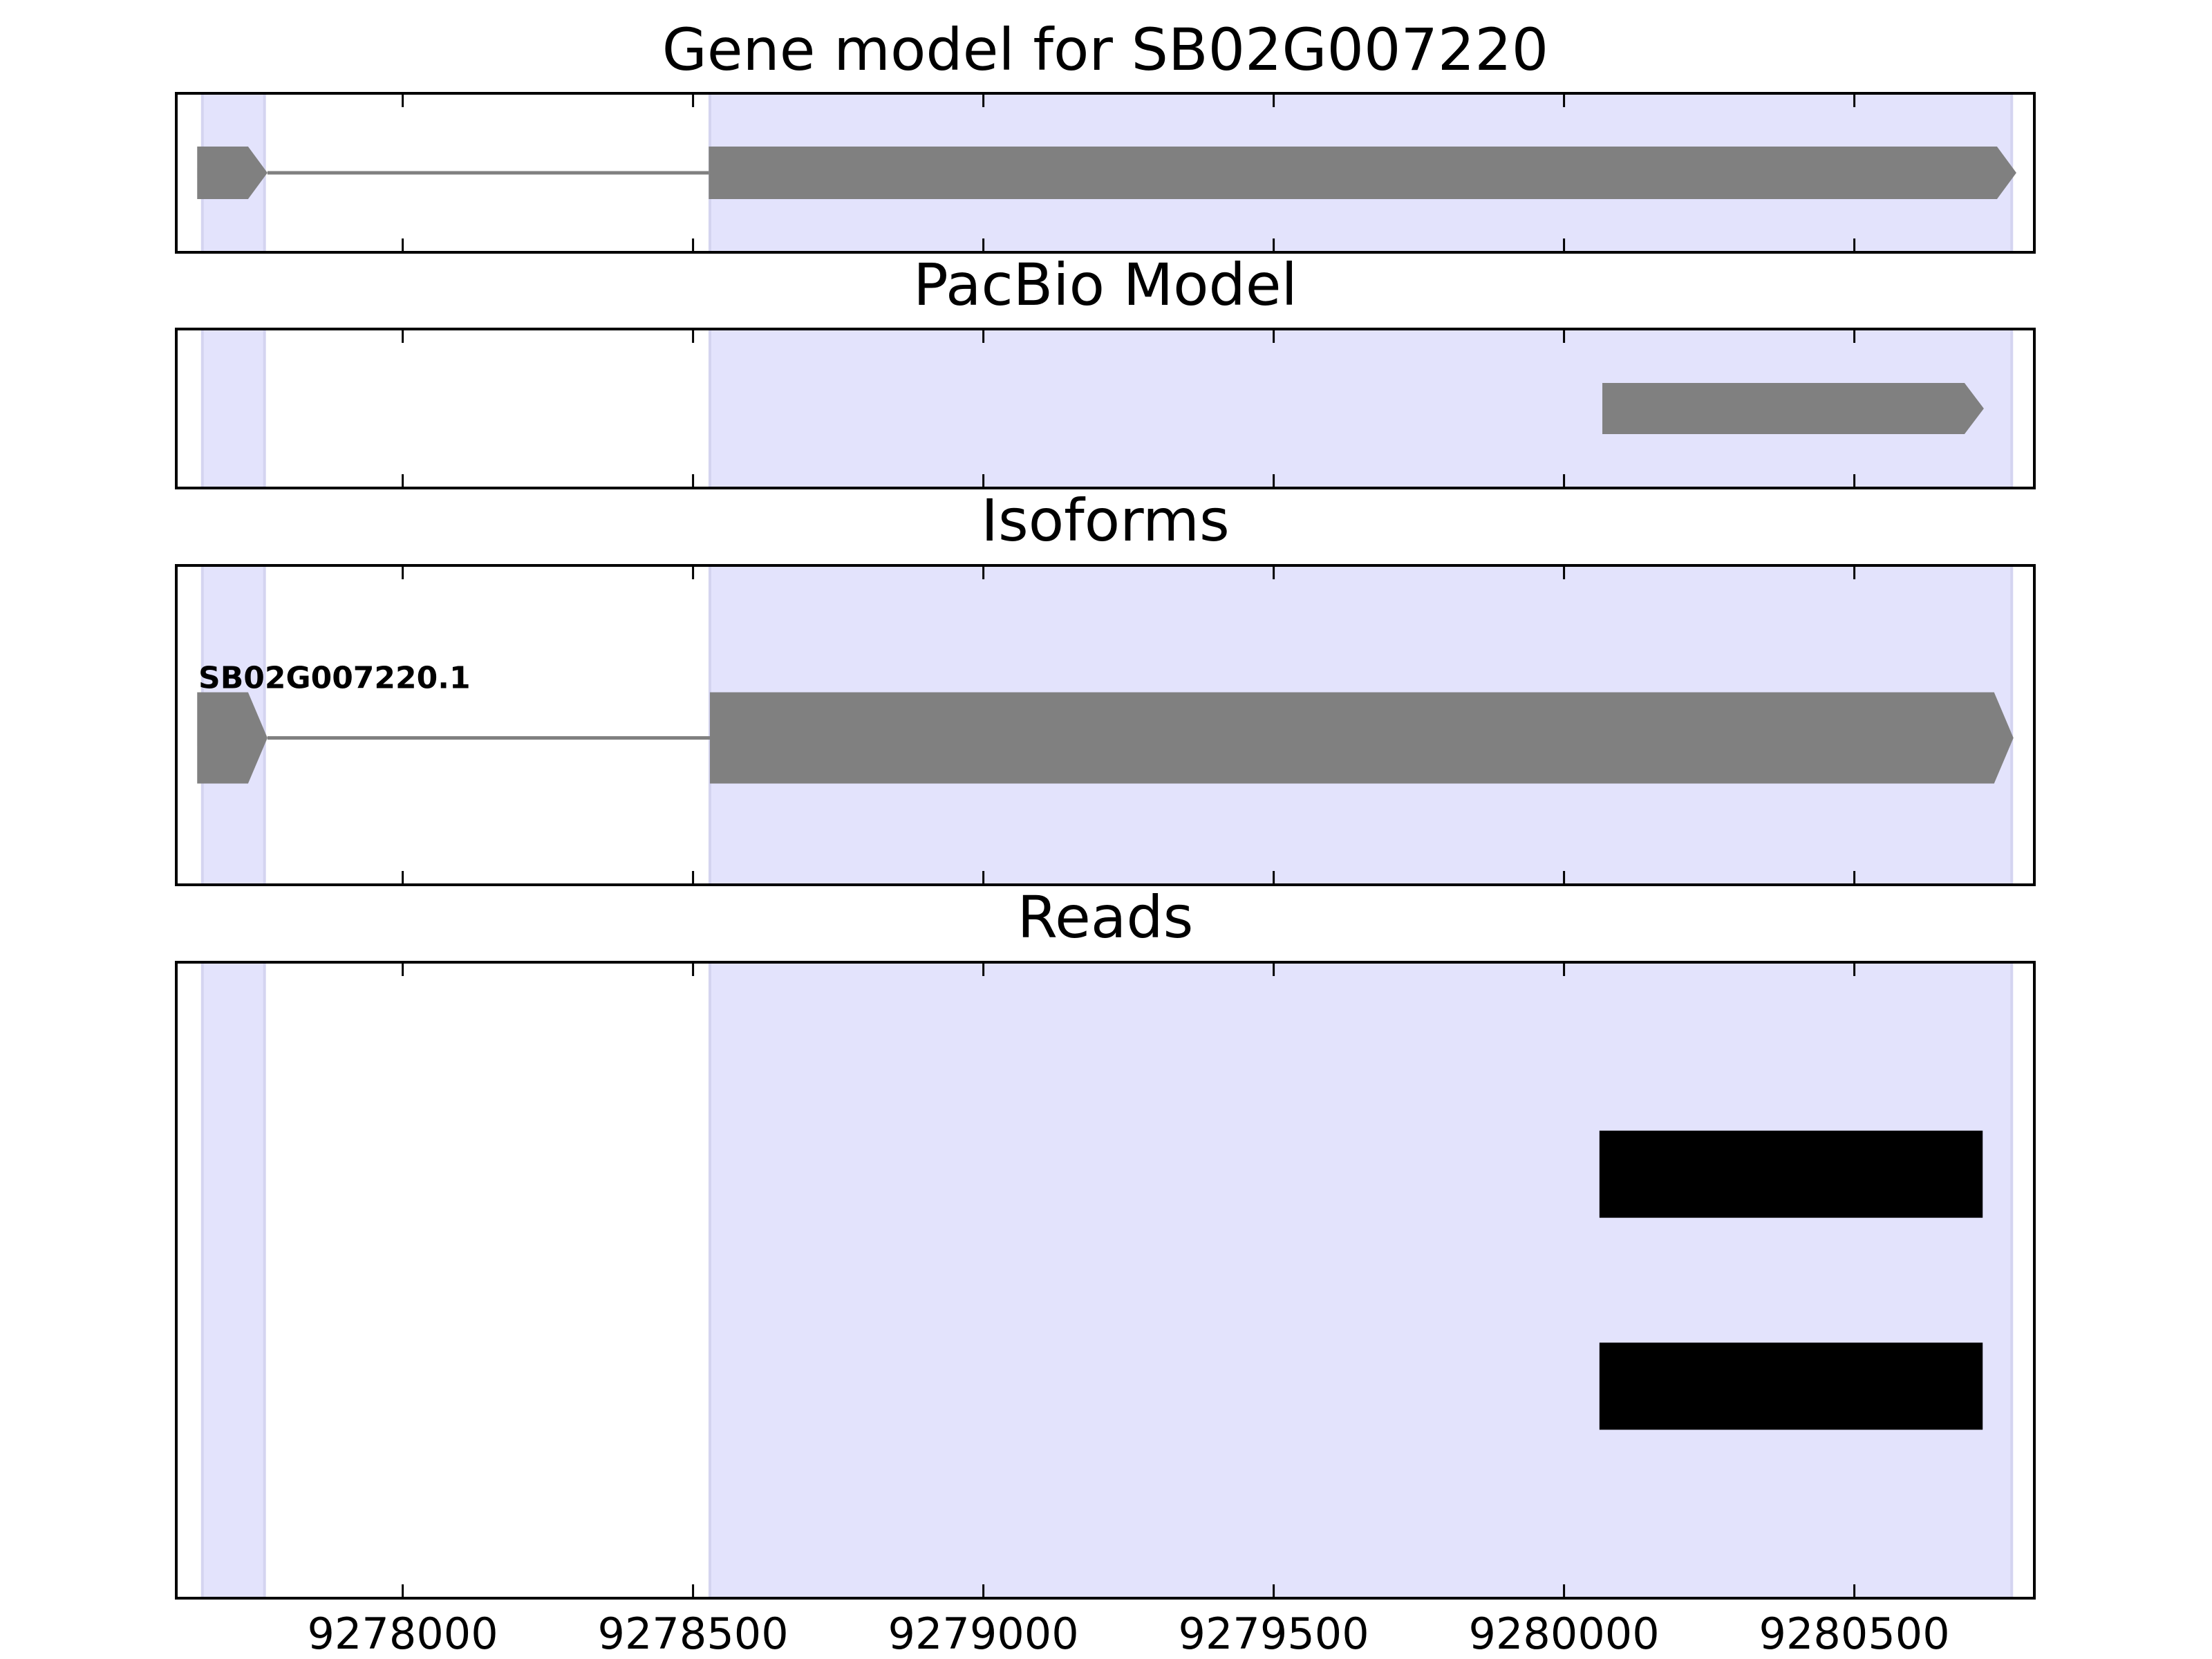  What do you see at coordinates (1105, 50) in the screenshot?
I see `panel-title: Gene model for SB02G007220` at bounding box center [1105, 50].